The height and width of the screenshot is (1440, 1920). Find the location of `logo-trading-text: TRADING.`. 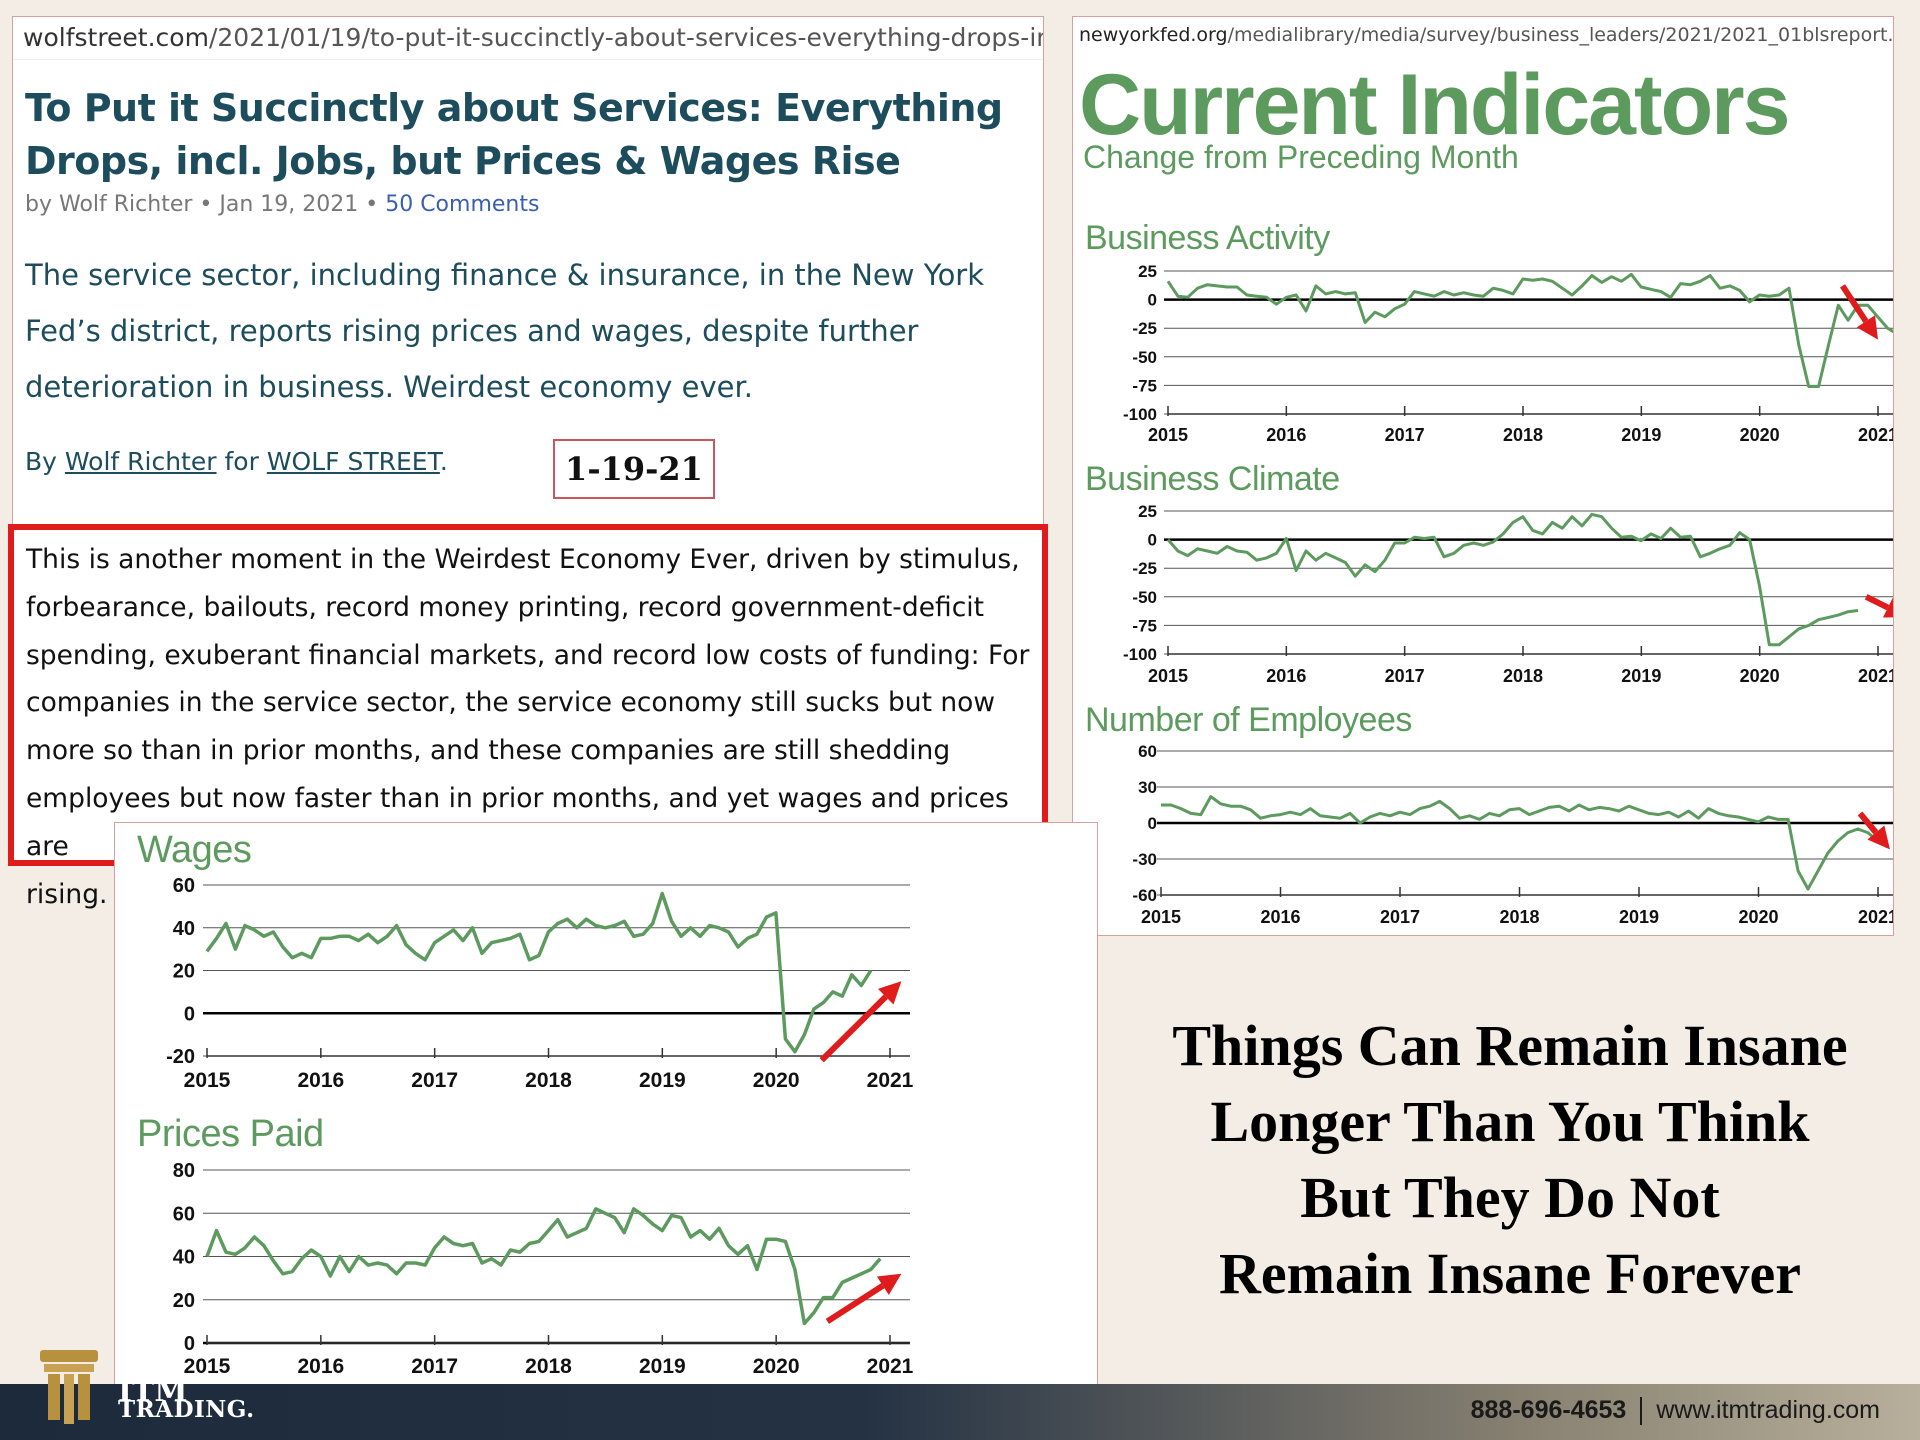

logo-trading-text: TRADING. is located at coordinates (186, 1409).